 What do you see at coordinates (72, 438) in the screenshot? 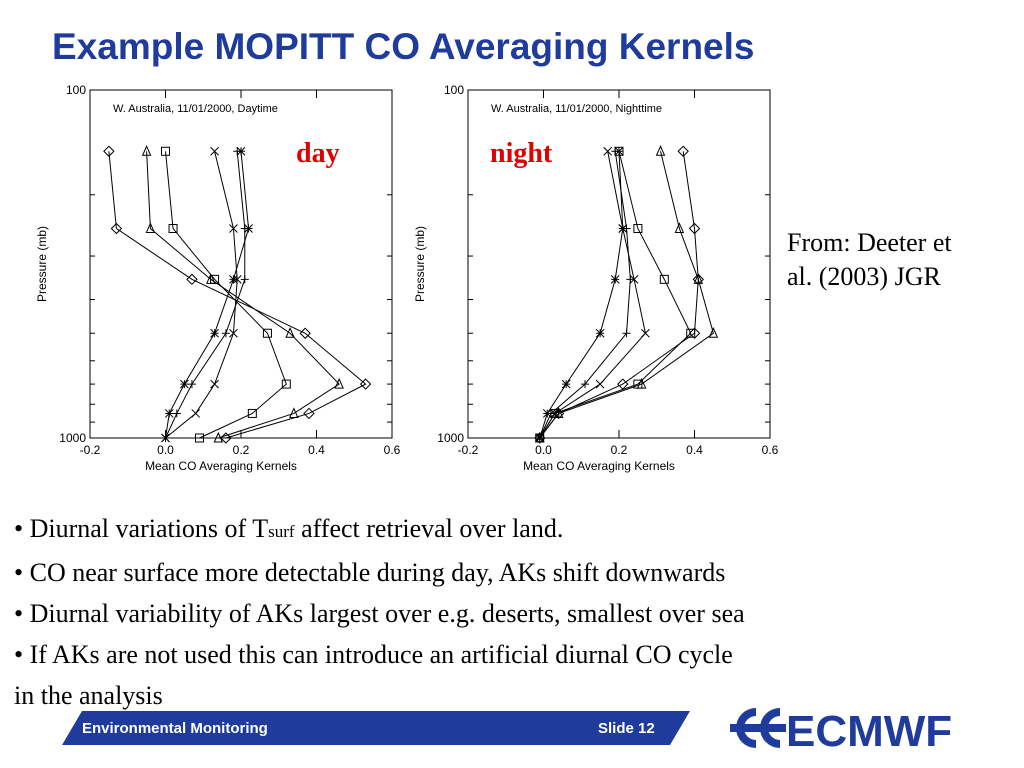
I see `y-tick-label: 1000` at bounding box center [72, 438].